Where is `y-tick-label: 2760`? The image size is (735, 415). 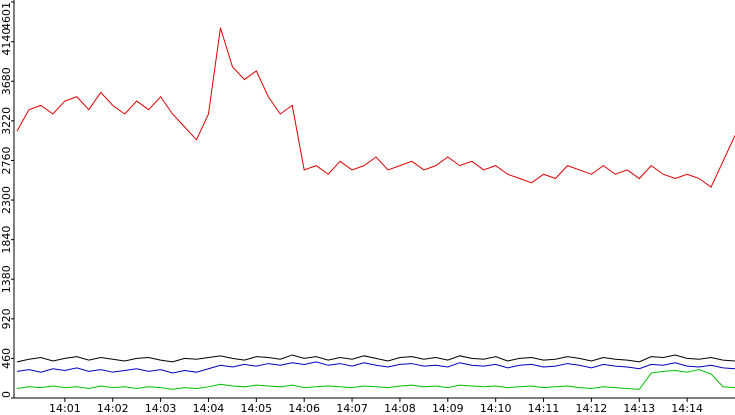
y-tick-label: 2760 is located at coordinates (6, 160).